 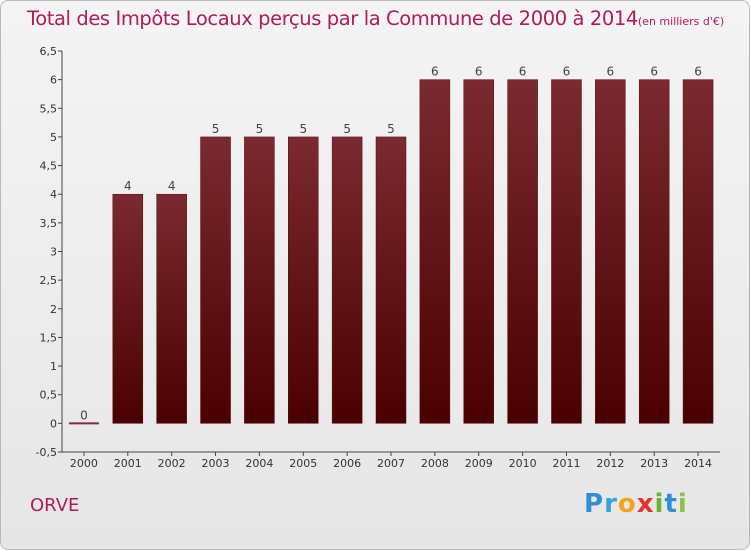 What do you see at coordinates (53, 366) in the screenshot?
I see `y-tick-label: 1` at bounding box center [53, 366].